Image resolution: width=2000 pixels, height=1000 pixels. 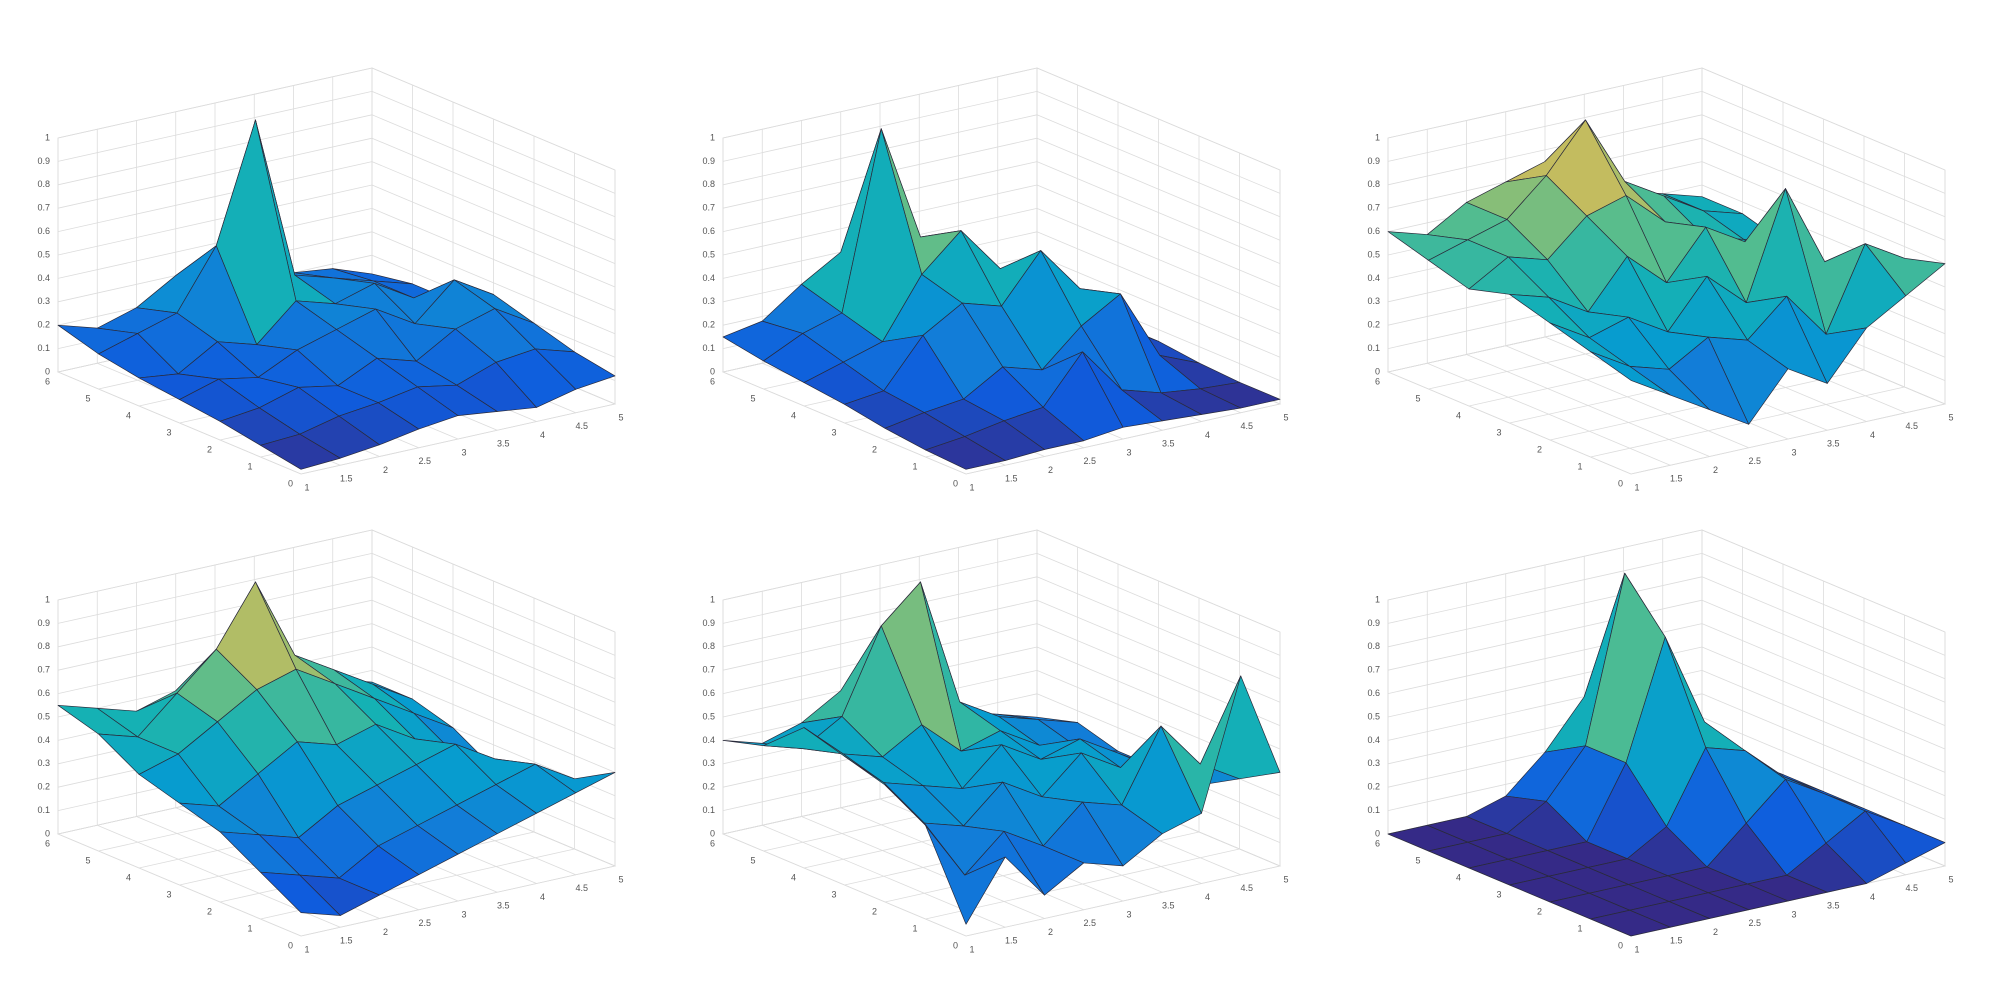 I want to click on x-tick-label: 5, so click(x=1950, y=417).